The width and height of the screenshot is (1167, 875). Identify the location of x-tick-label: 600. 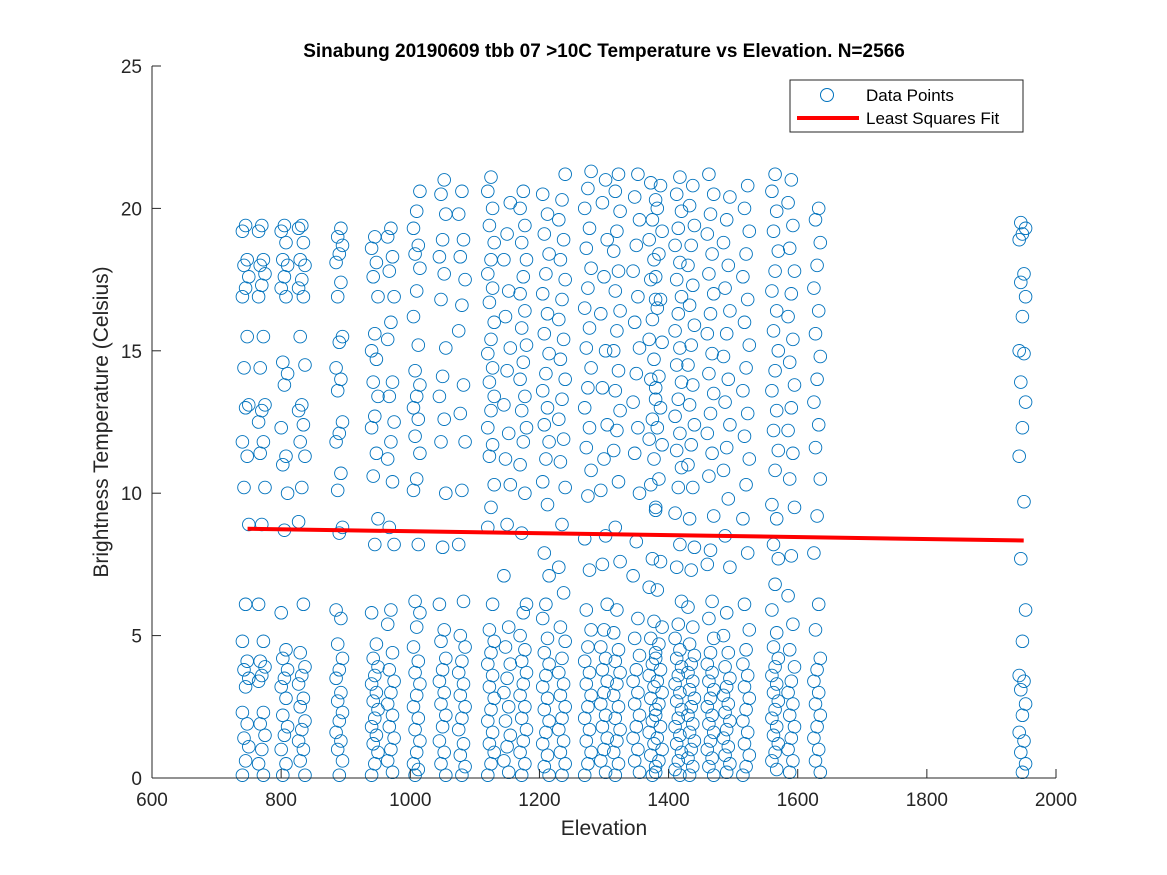
(152, 800).